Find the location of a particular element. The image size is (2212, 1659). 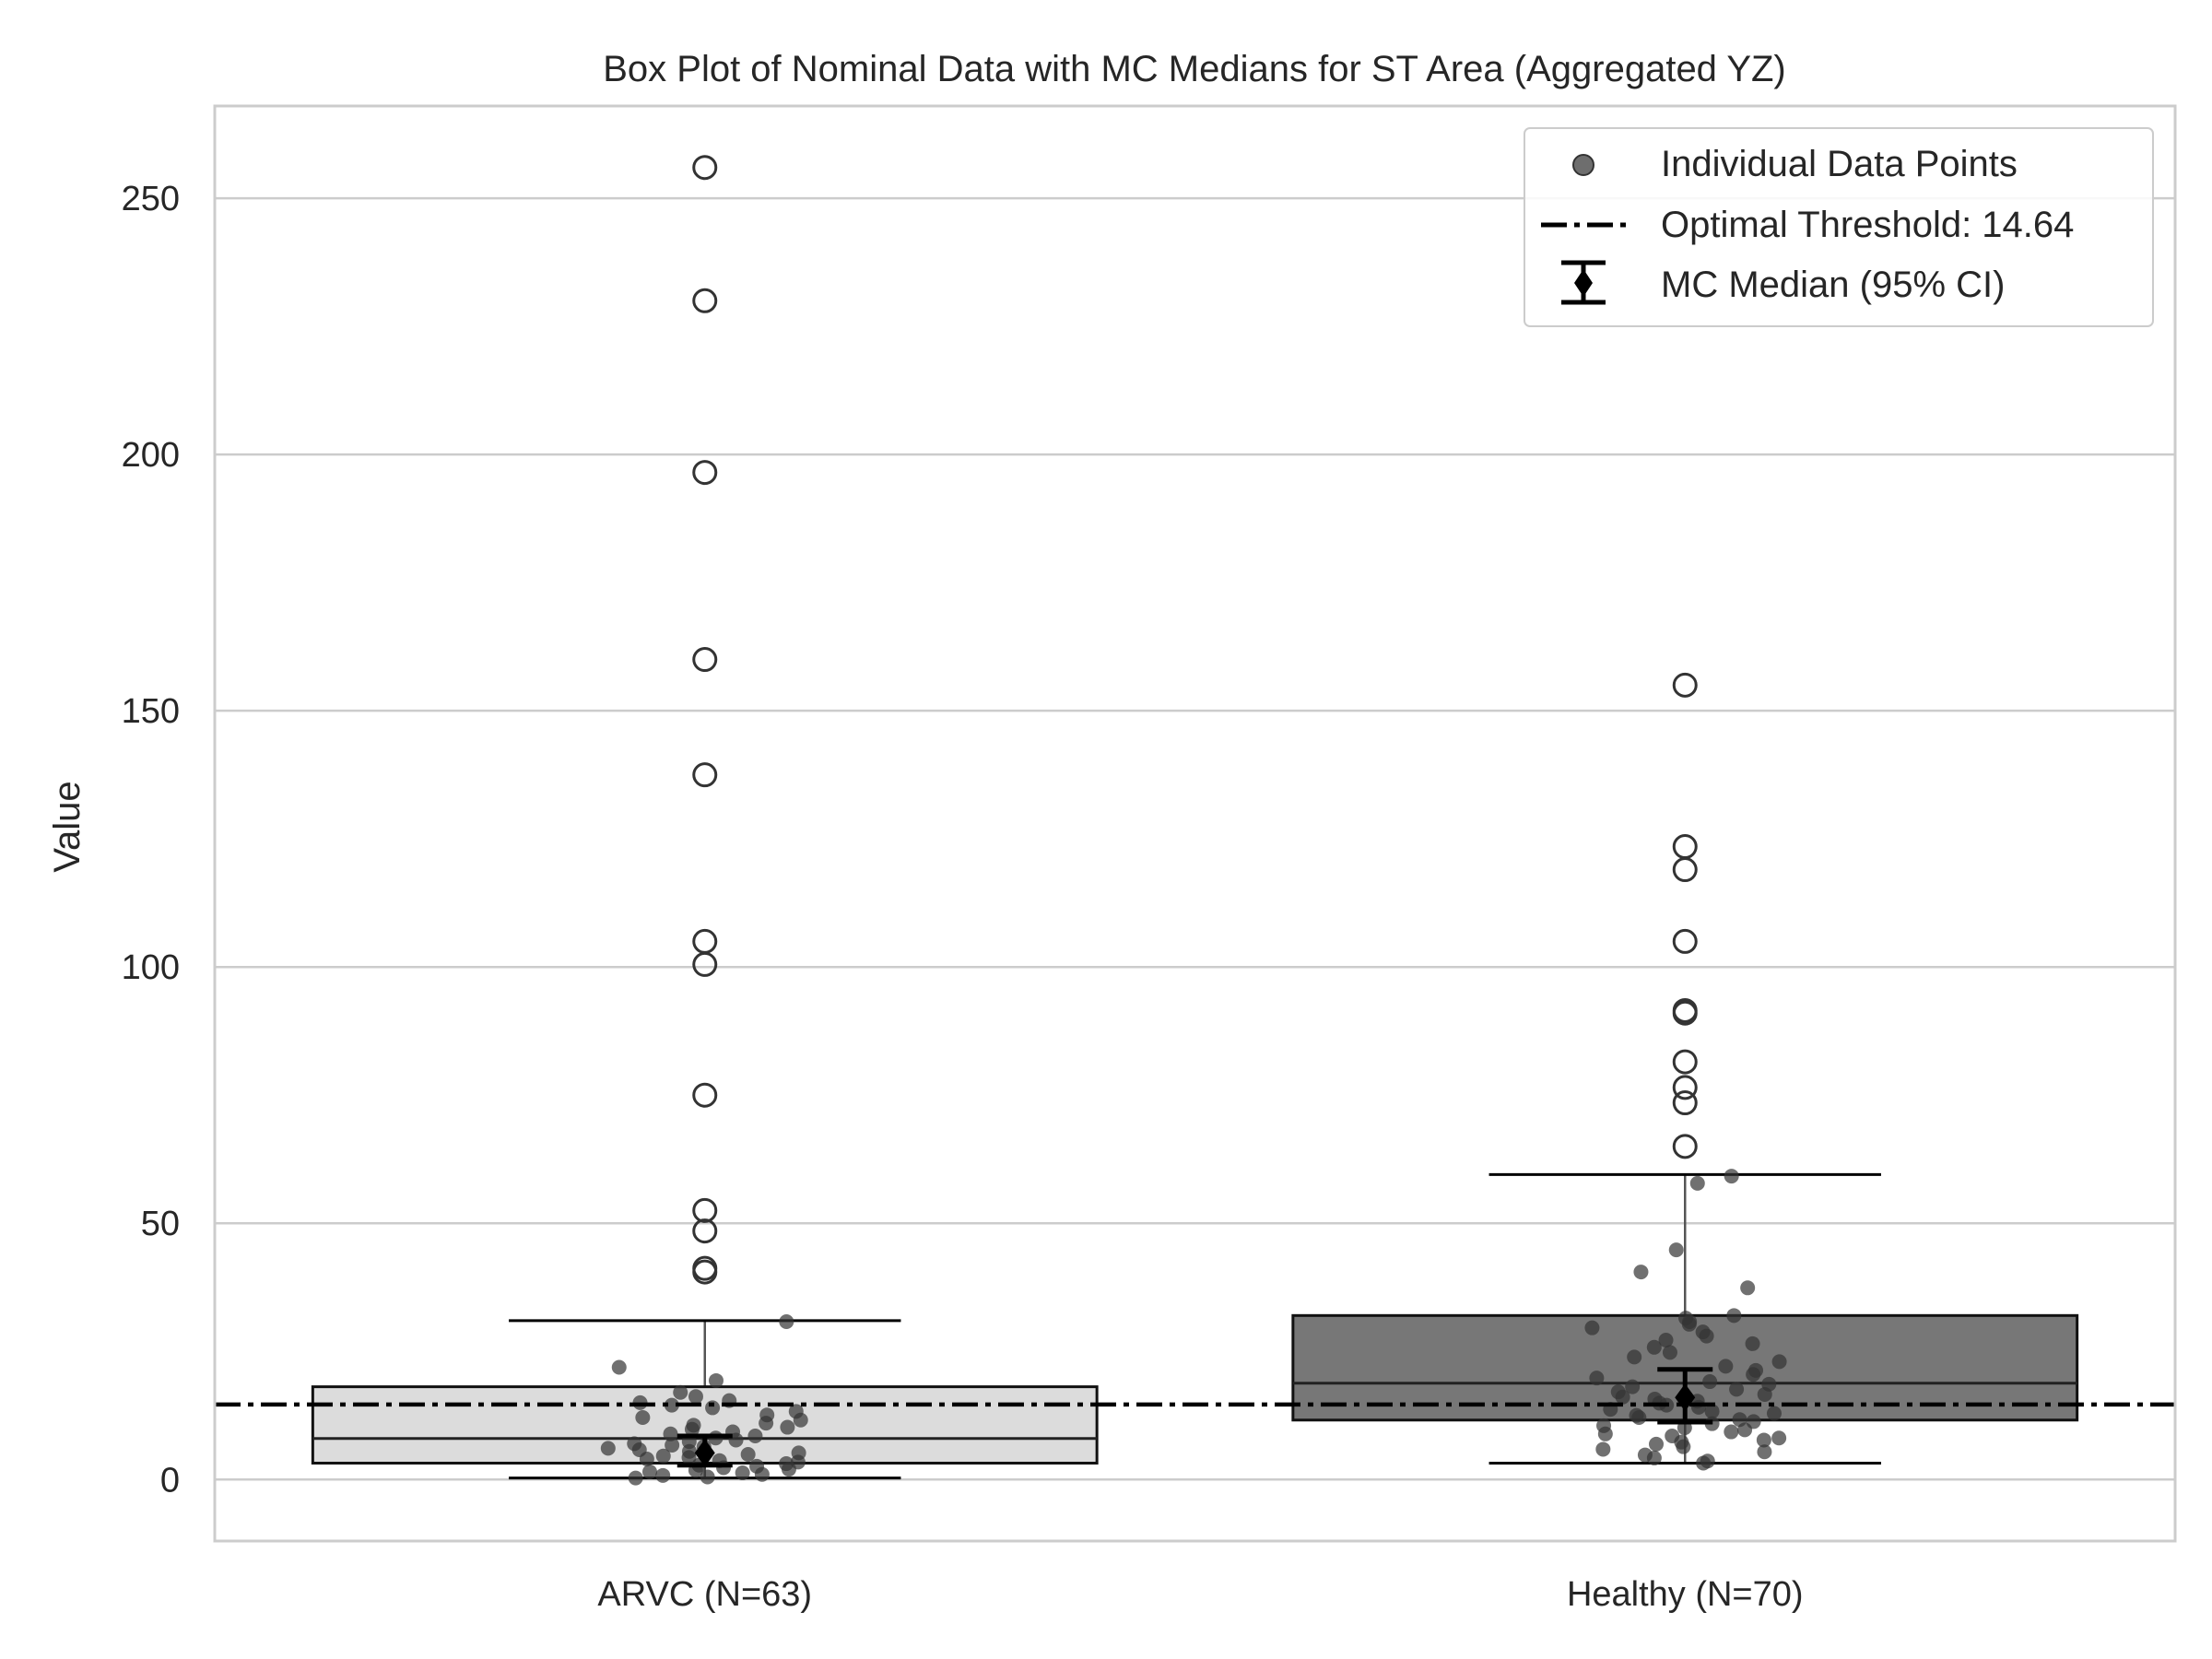

y-tick-label-150: 150 is located at coordinates (151, 711).